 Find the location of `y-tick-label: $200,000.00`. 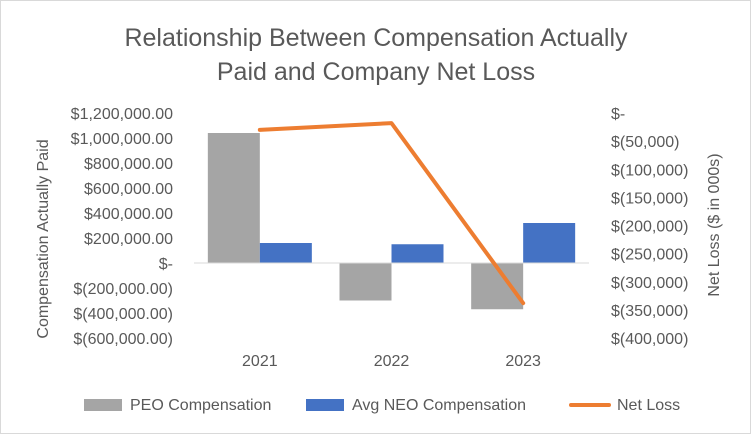

y-tick-label: $200,000.00 is located at coordinates (128, 239).